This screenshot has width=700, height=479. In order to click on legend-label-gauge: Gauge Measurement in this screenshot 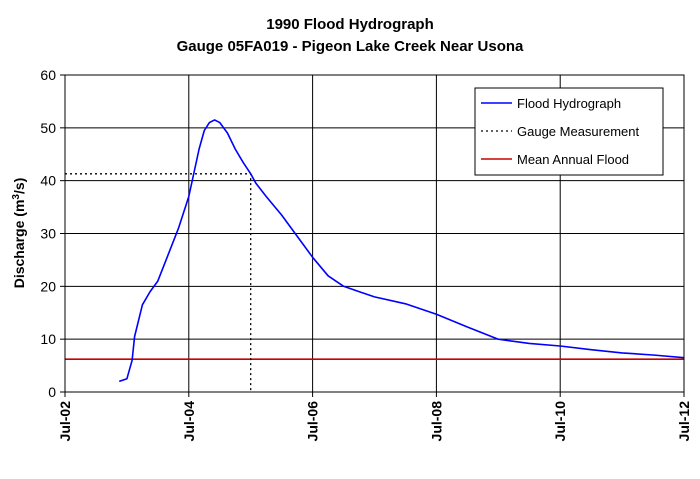, I will do `click(578, 131)`.